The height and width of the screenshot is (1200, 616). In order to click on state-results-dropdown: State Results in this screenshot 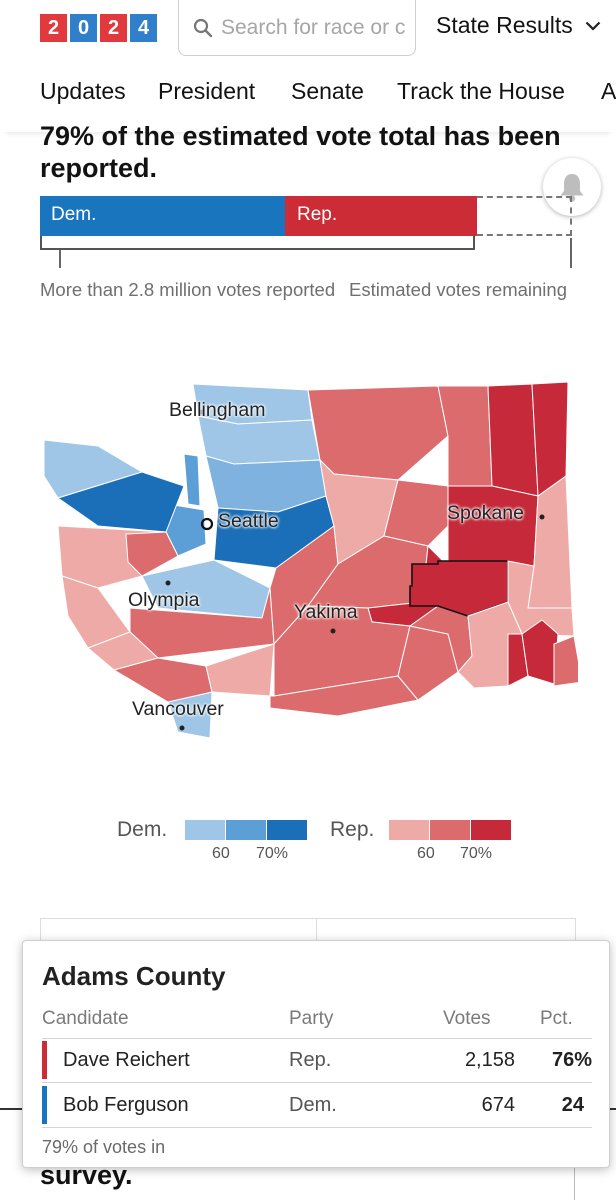, I will do `click(518, 25)`.